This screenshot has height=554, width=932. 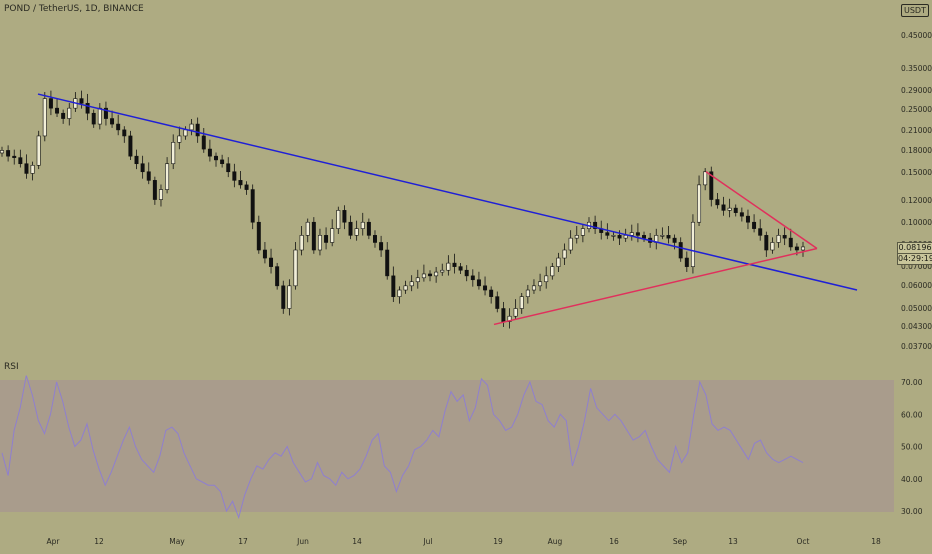 What do you see at coordinates (99, 541) in the screenshot?
I see `time-tick-label: 12` at bounding box center [99, 541].